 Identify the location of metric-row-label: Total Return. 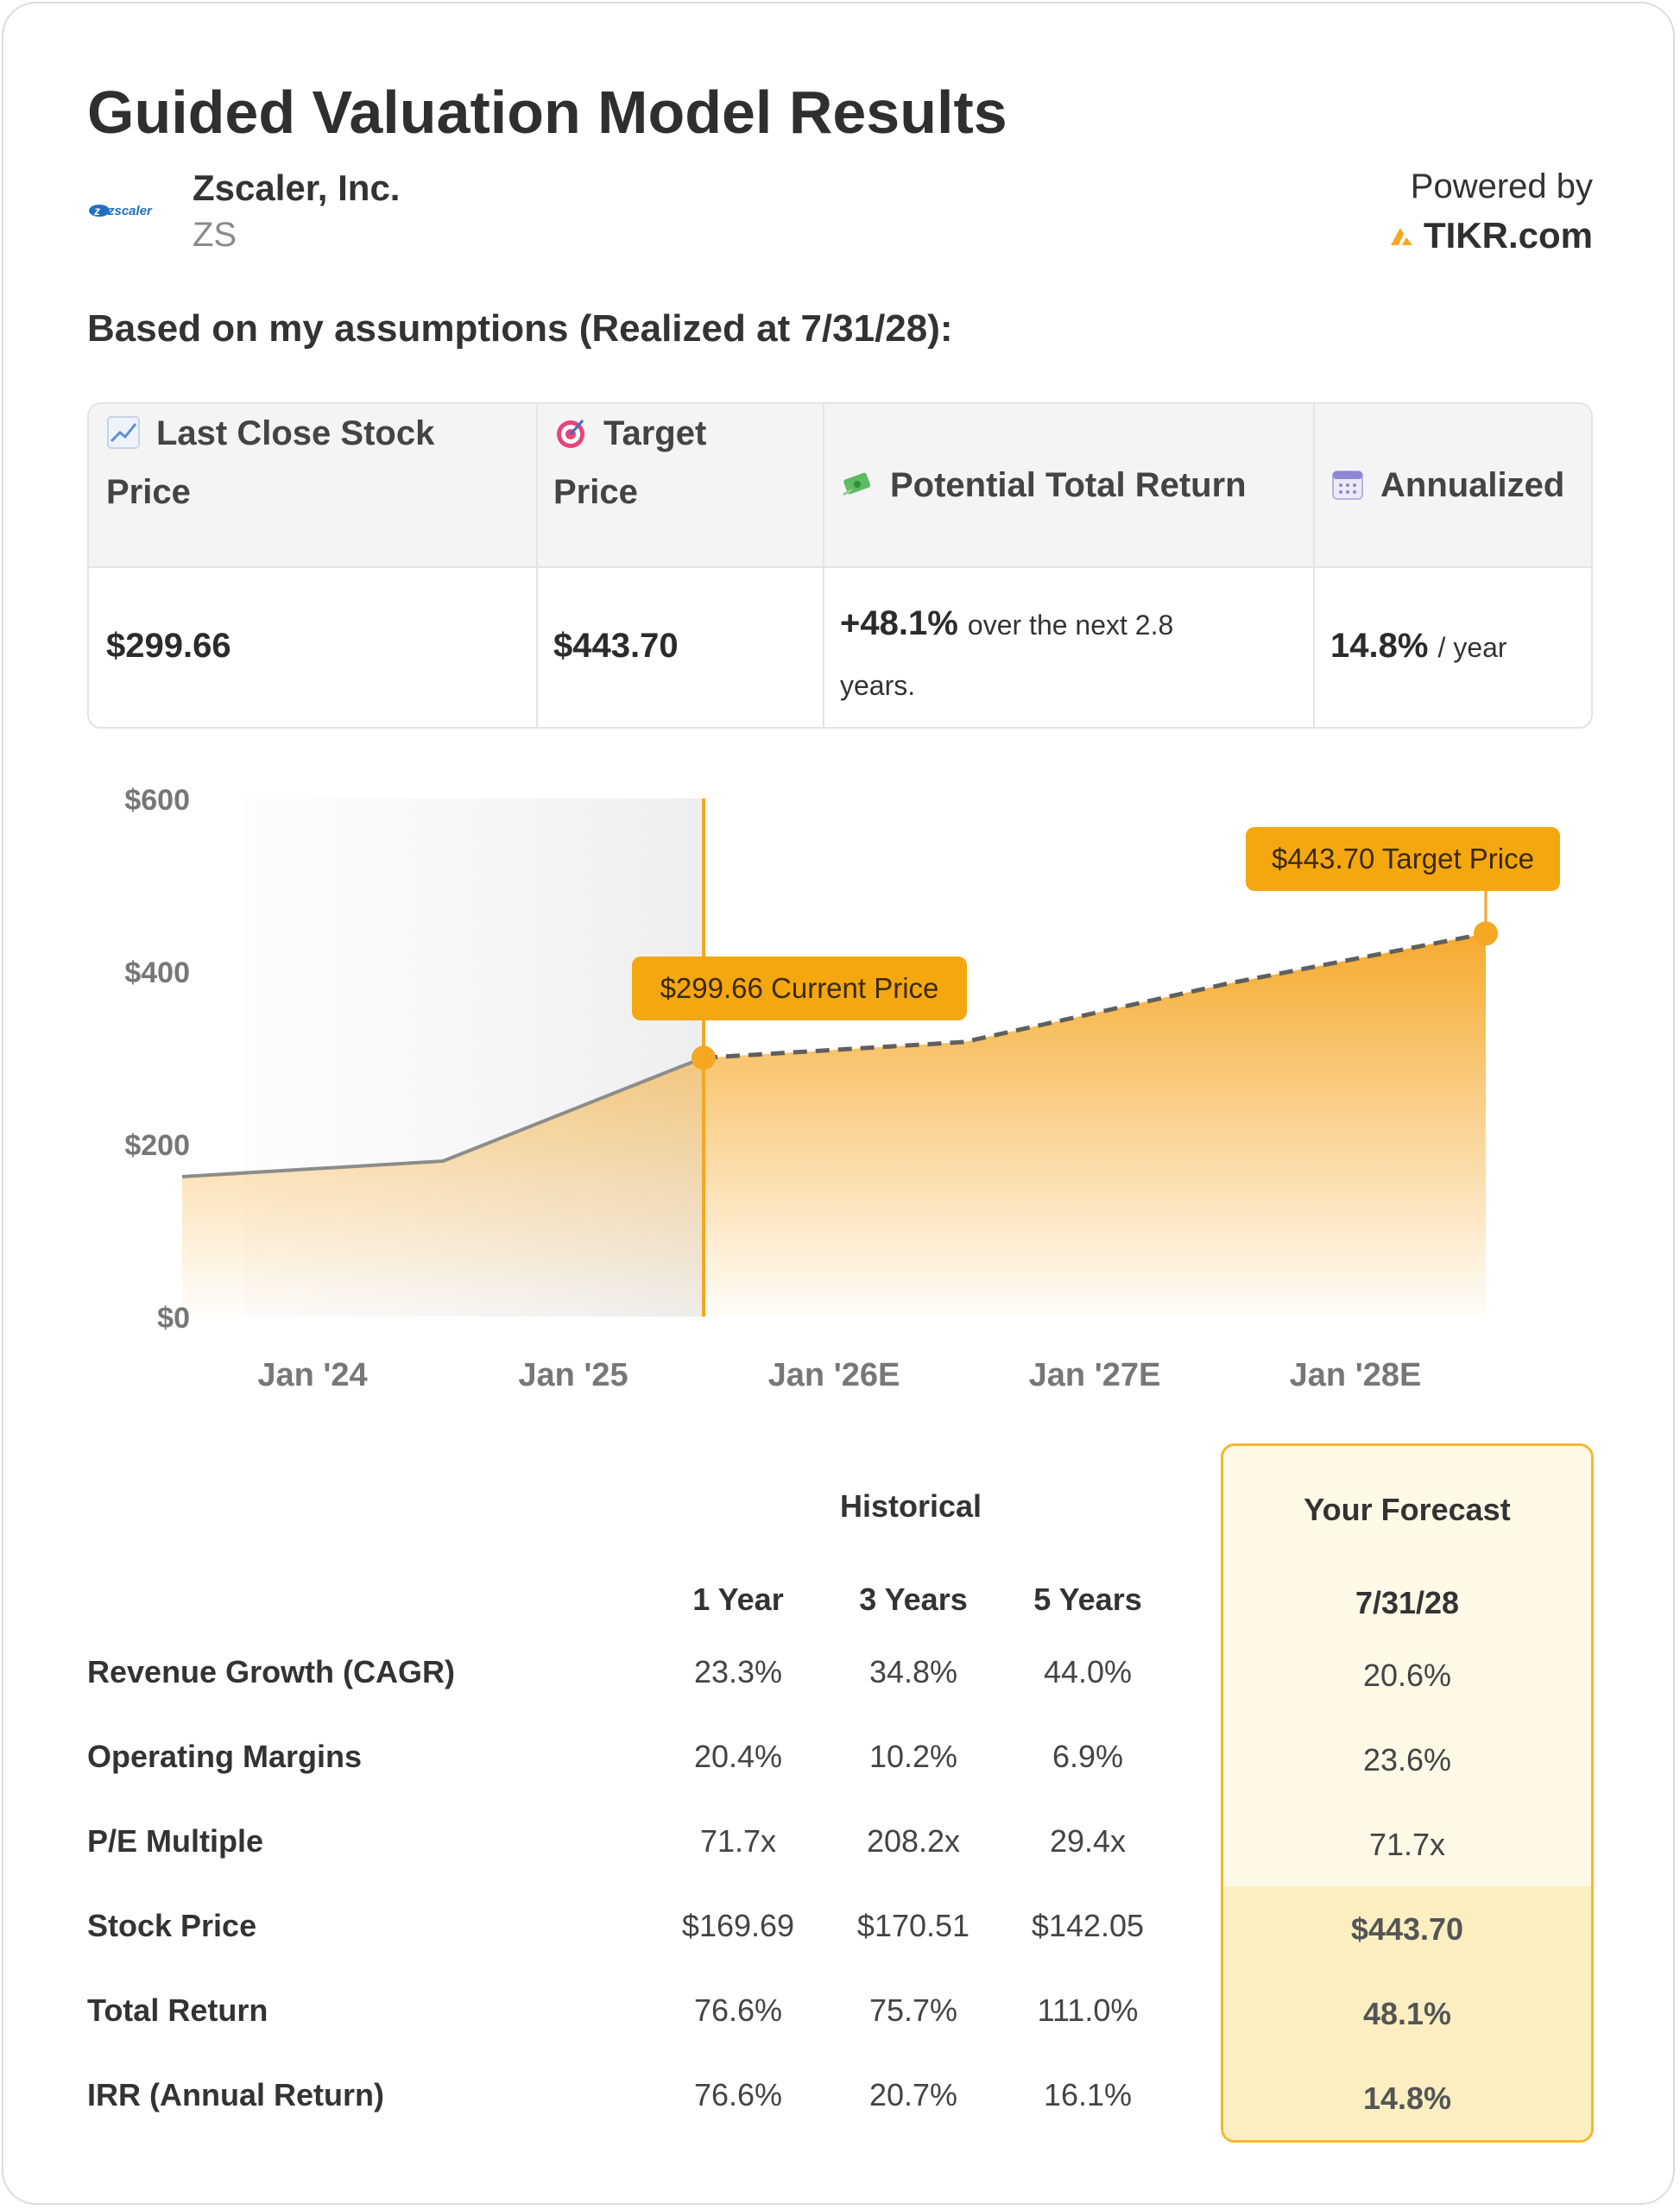
(177, 2010).